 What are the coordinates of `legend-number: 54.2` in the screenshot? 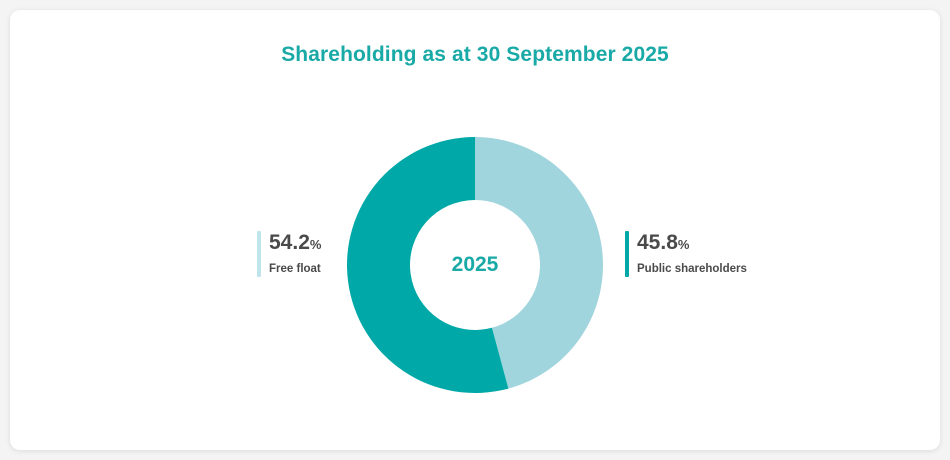 It's located at (289, 242).